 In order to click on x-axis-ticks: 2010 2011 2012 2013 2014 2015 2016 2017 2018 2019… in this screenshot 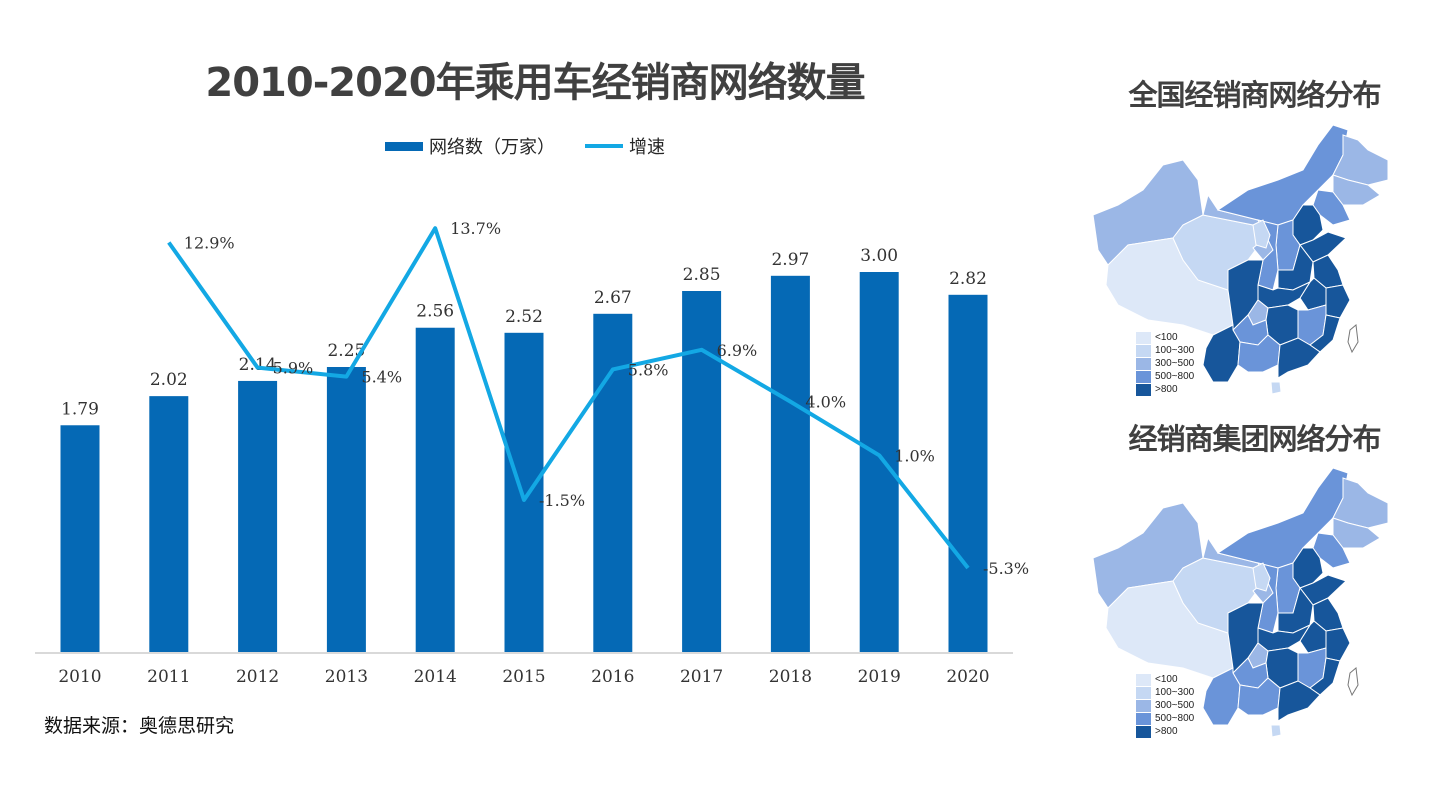, I will do `click(523, 677)`.